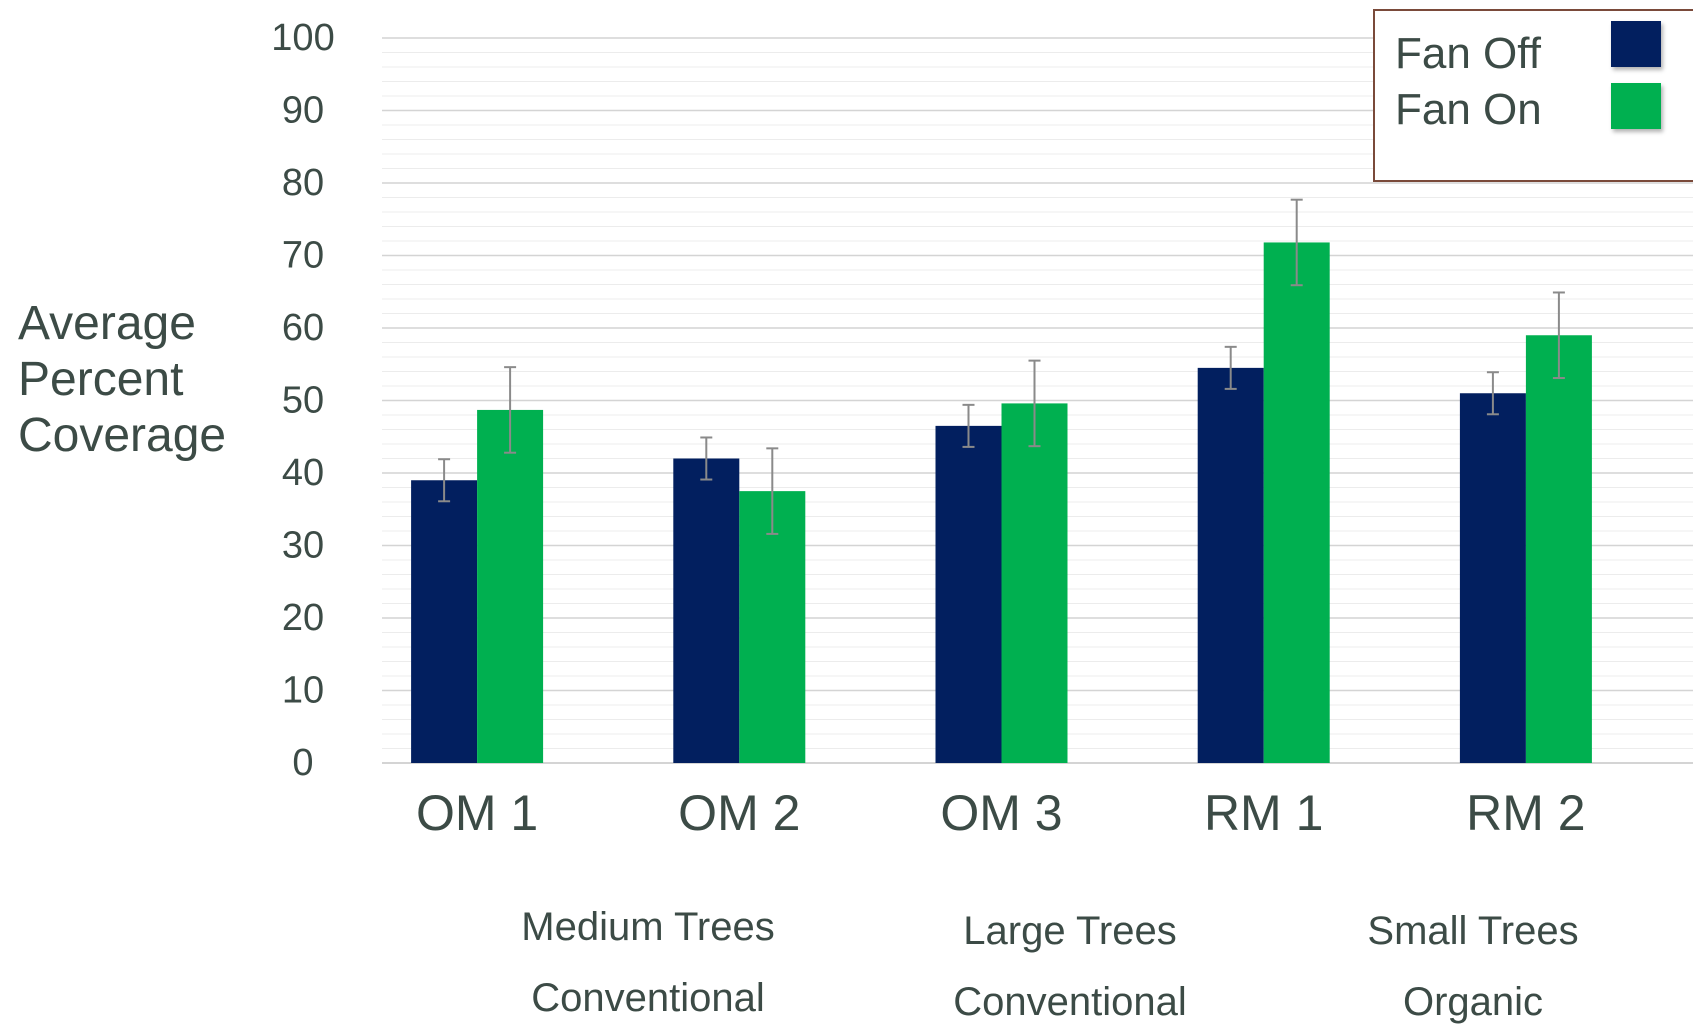 Image resolution: width=1693 pixels, height=1027 pixels. What do you see at coordinates (1472, 931) in the screenshot?
I see `group-label: Small Trees` at bounding box center [1472, 931].